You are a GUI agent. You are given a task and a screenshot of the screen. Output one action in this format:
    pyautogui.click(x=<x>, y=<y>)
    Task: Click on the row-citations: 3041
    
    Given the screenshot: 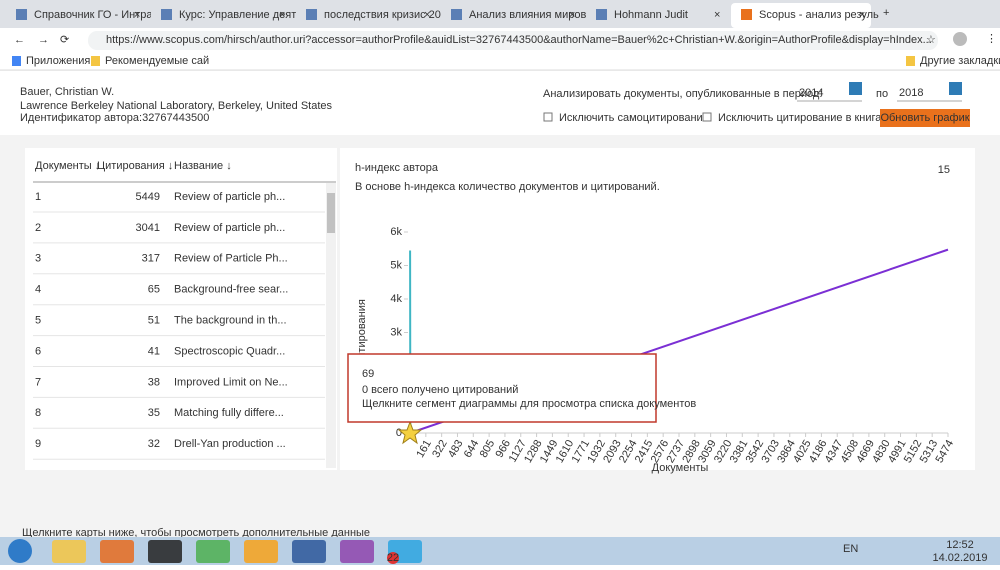 What is the action you would take?
    pyautogui.click(x=148, y=228)
    